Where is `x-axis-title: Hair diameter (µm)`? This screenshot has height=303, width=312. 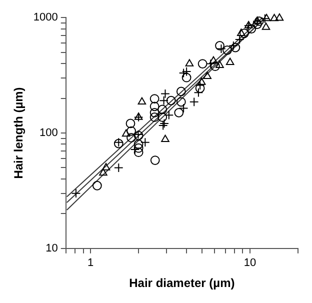 x-axis-title: Hair diameter (µm) is located at coordinates (182, 283).